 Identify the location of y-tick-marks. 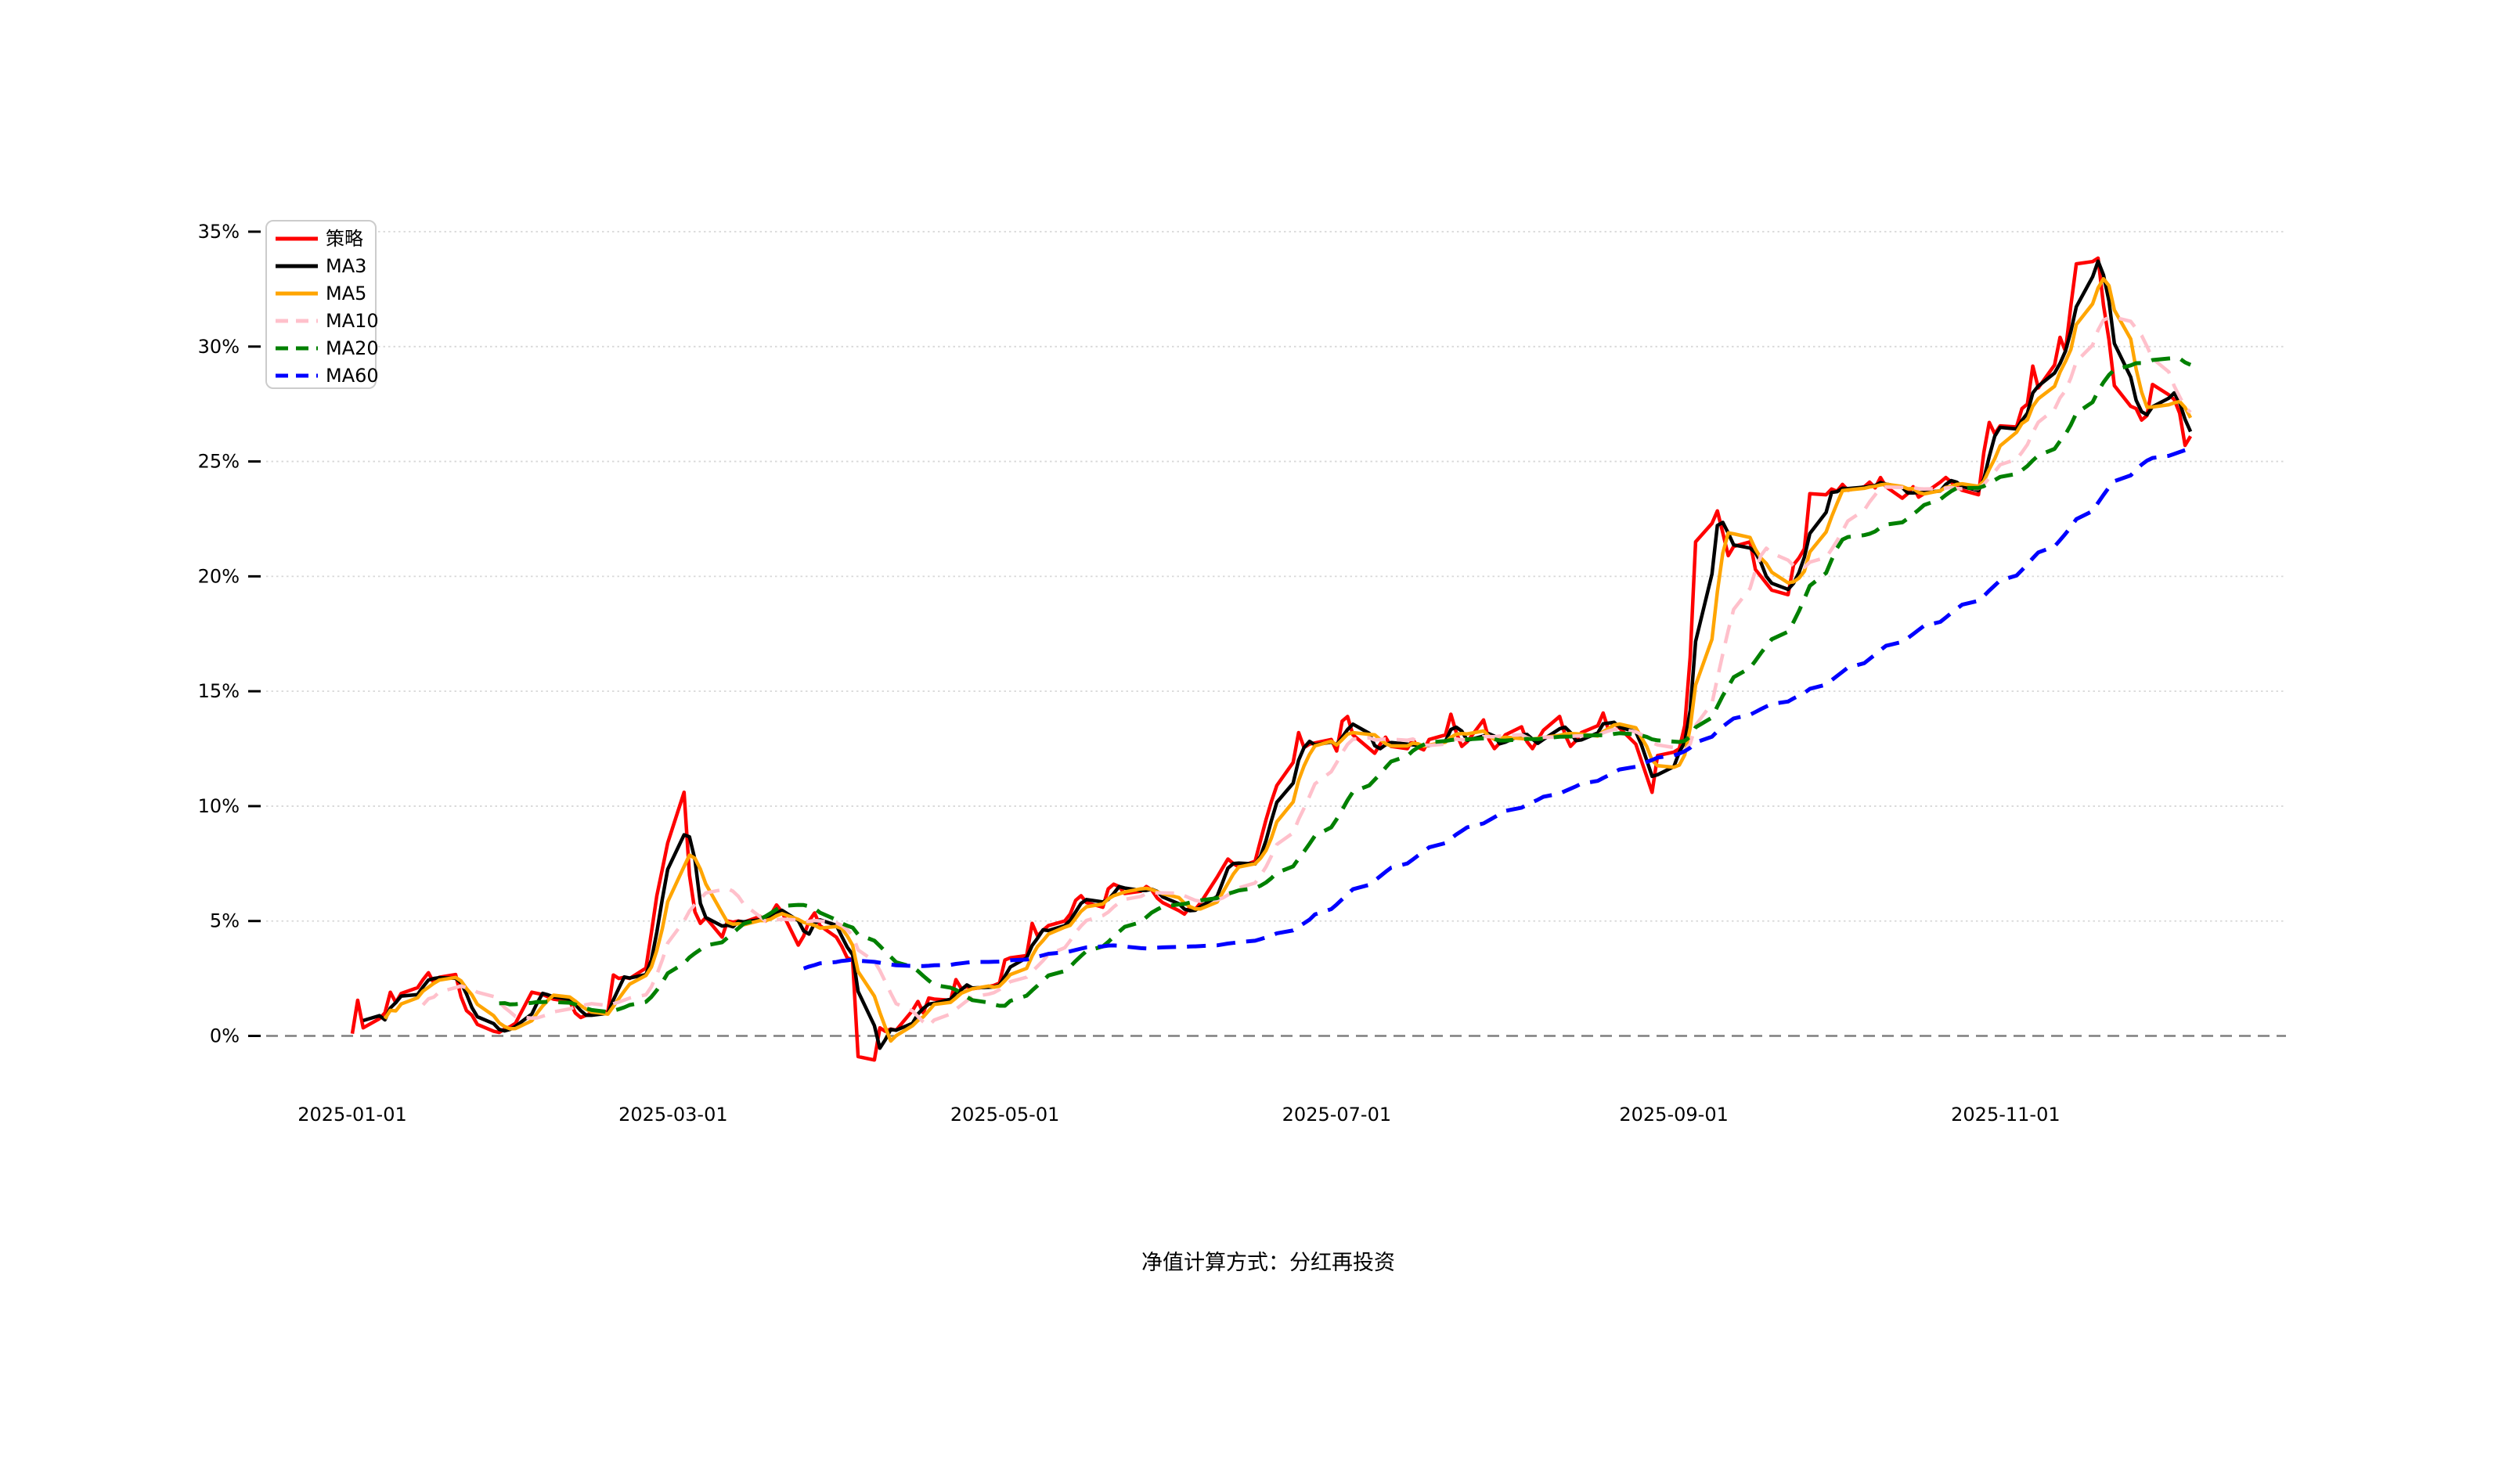
(254, 633).